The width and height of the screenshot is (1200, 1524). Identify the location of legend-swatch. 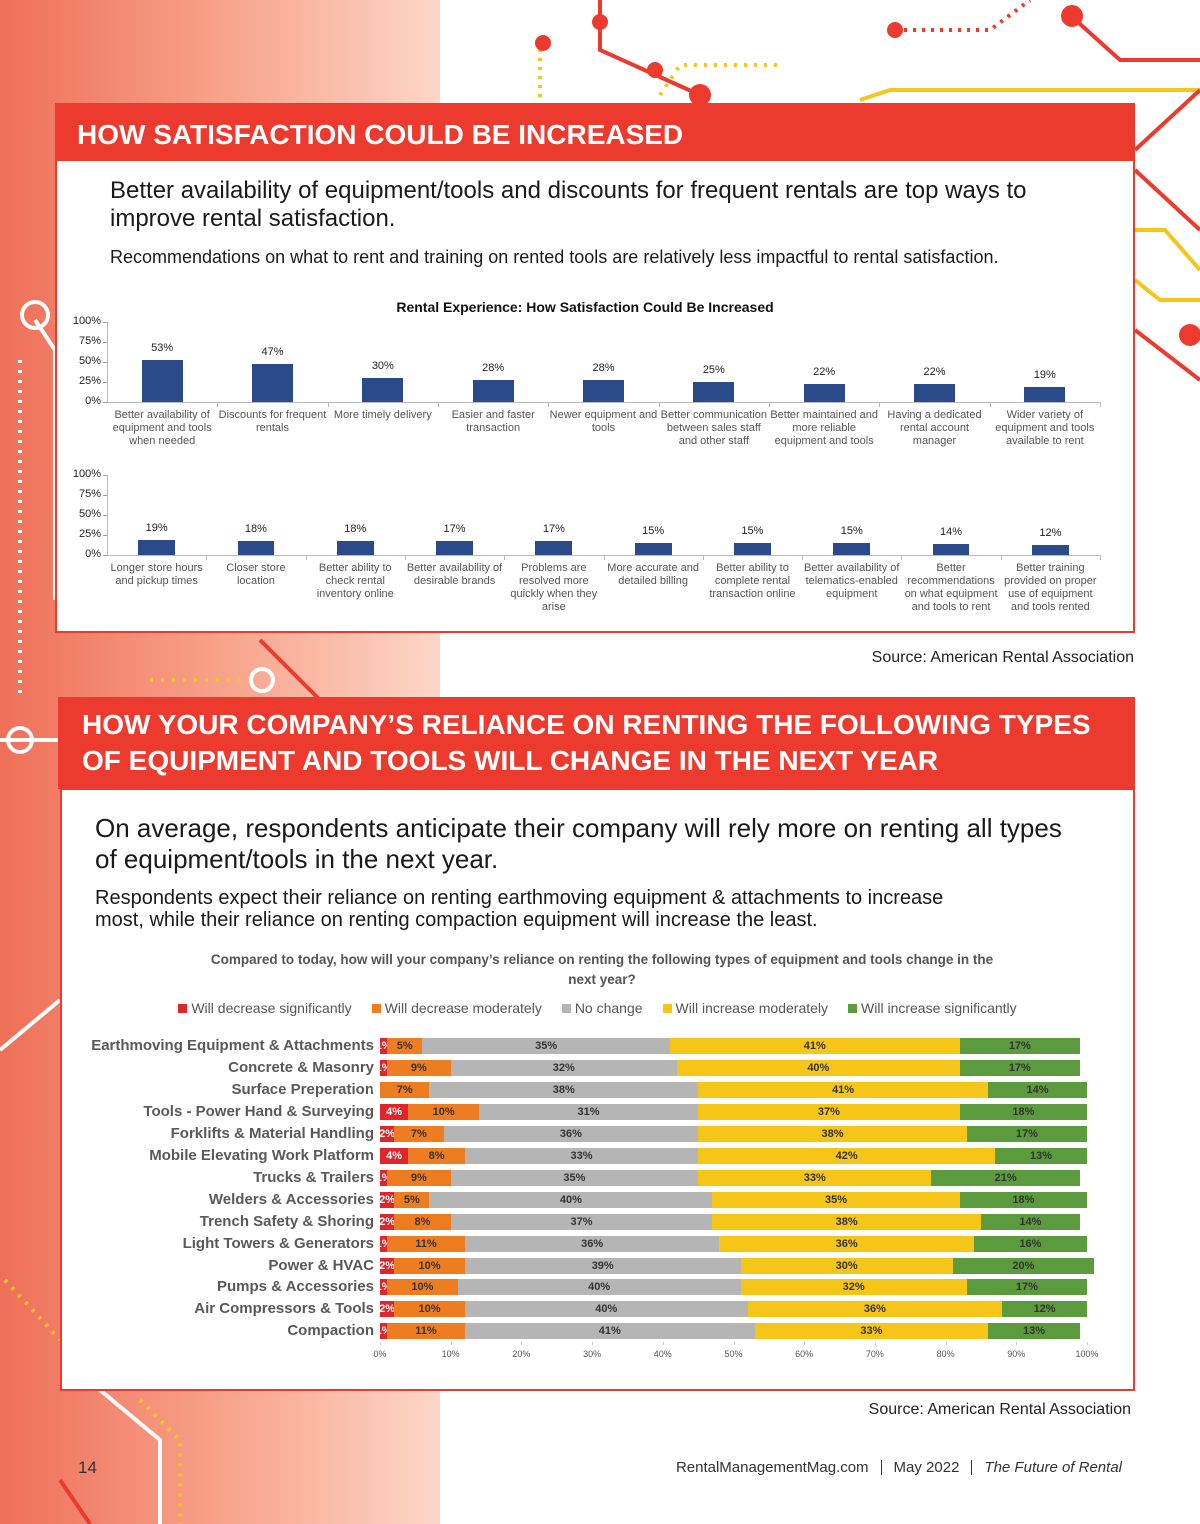
(183, 1008).